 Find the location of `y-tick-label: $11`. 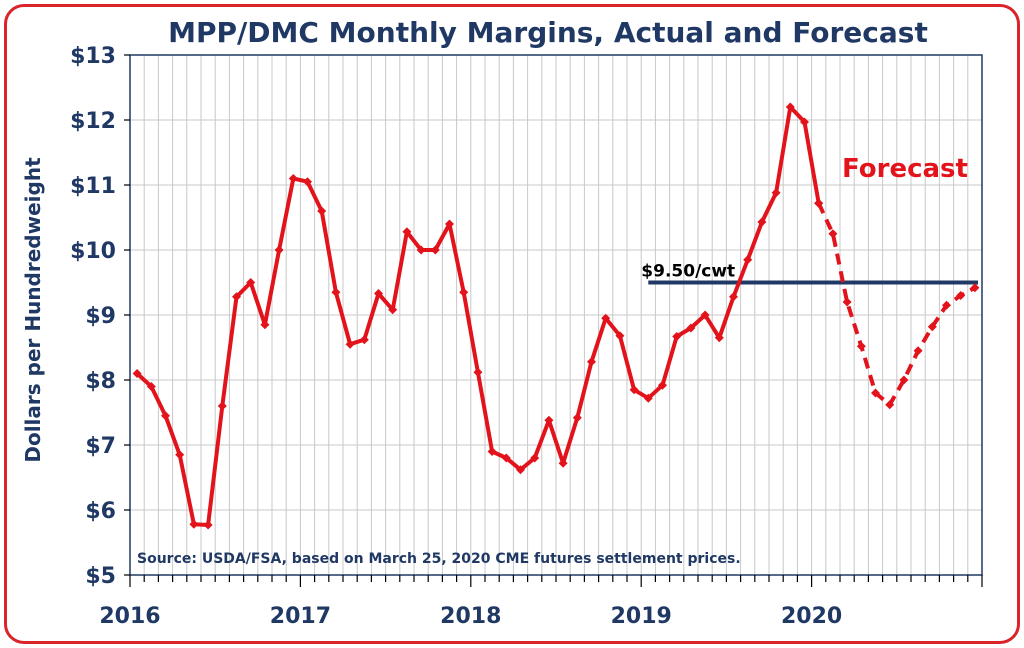

y-tick-label: $11 is located at coordinates (93, 186).